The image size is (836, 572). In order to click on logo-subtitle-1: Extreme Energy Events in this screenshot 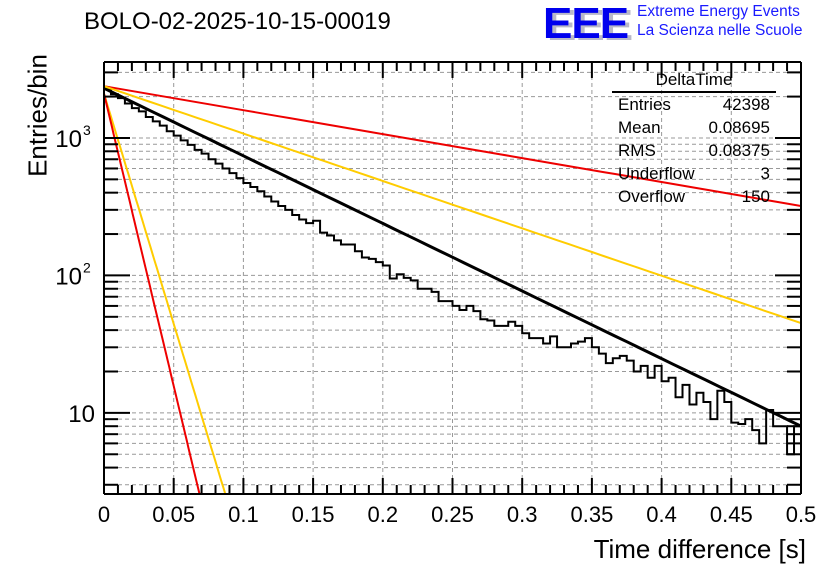, I will do `click(718, 11)`.